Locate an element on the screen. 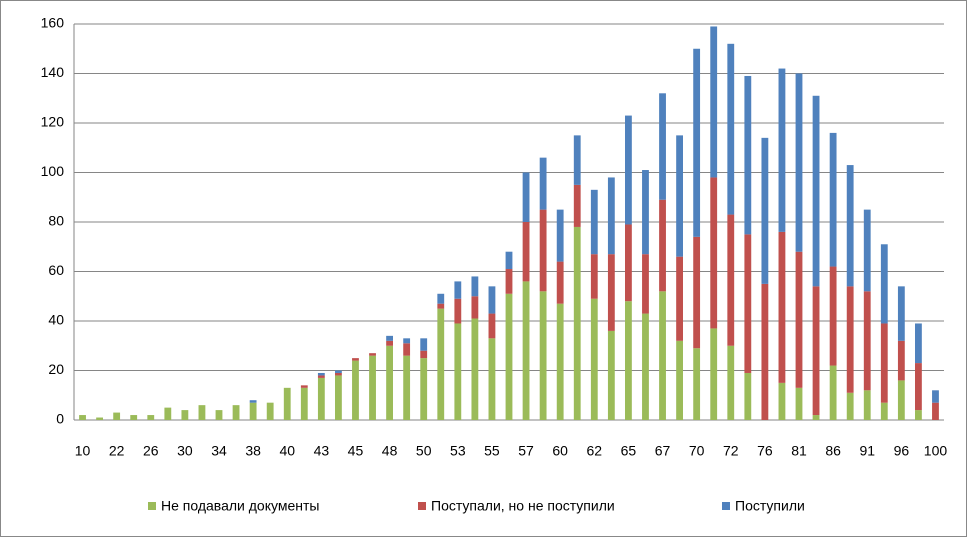 Image resolution: width=968 pixels, height=543 pixels. x-tick-label: 40 is located at coordinates (287, 451).